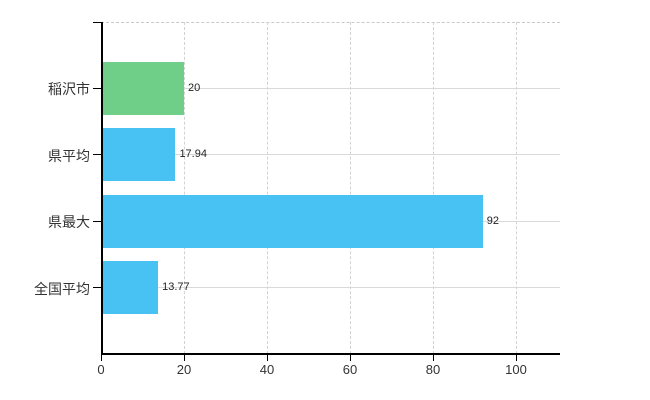 This screenshot has height=400, width=650. What do you see at coordinates (69, 89) in the screenshot?
I see `category-label: 稲沢市` at bounding box center [69, 89].